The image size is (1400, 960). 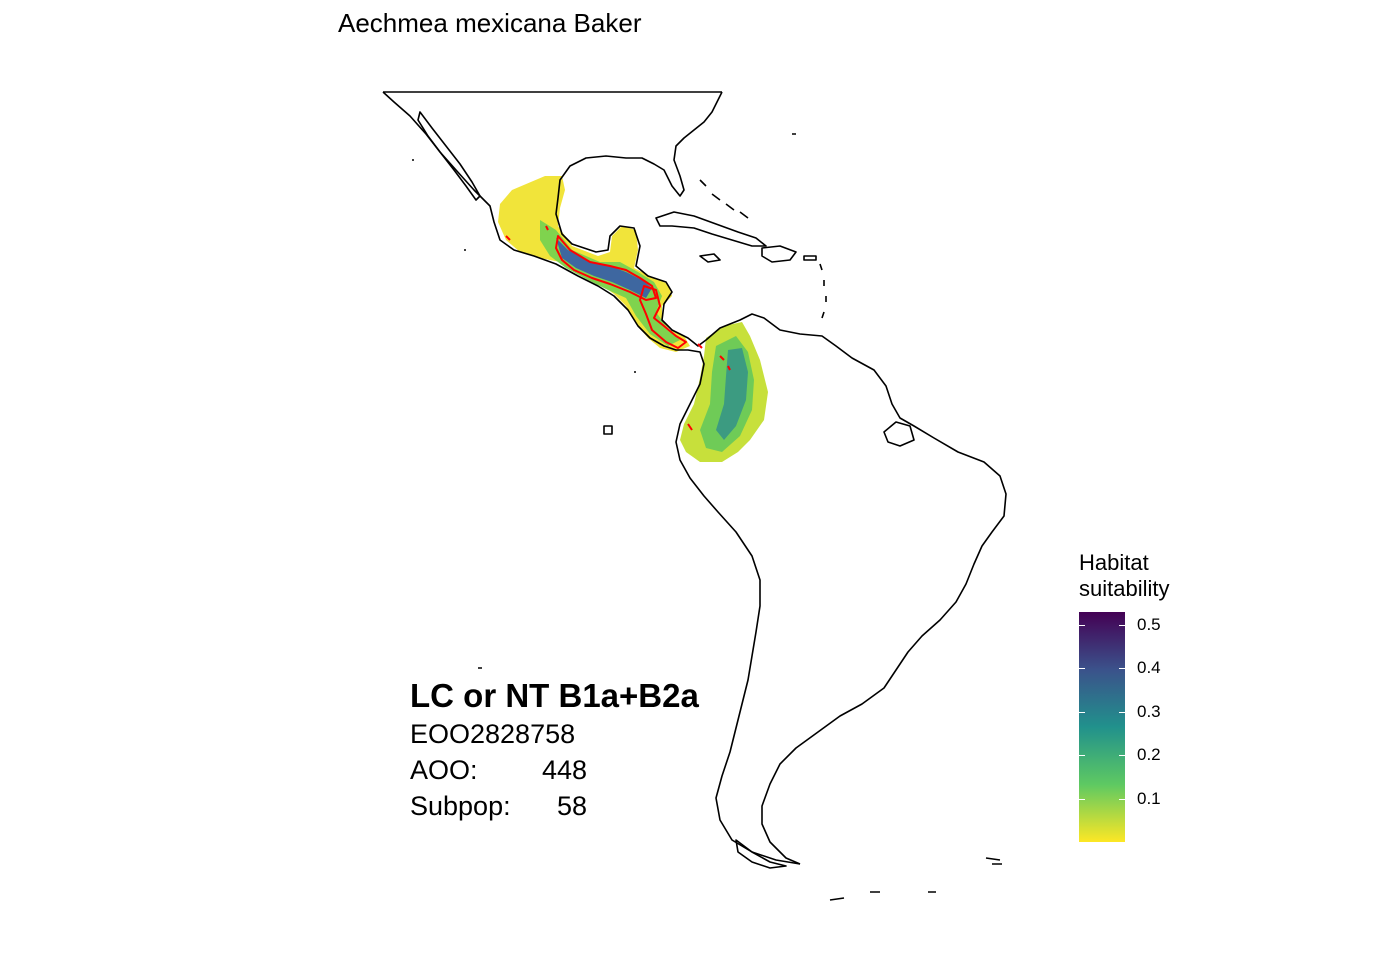 I want to click on legend-tick-label: 0.1, so click(x=1149, y=798).